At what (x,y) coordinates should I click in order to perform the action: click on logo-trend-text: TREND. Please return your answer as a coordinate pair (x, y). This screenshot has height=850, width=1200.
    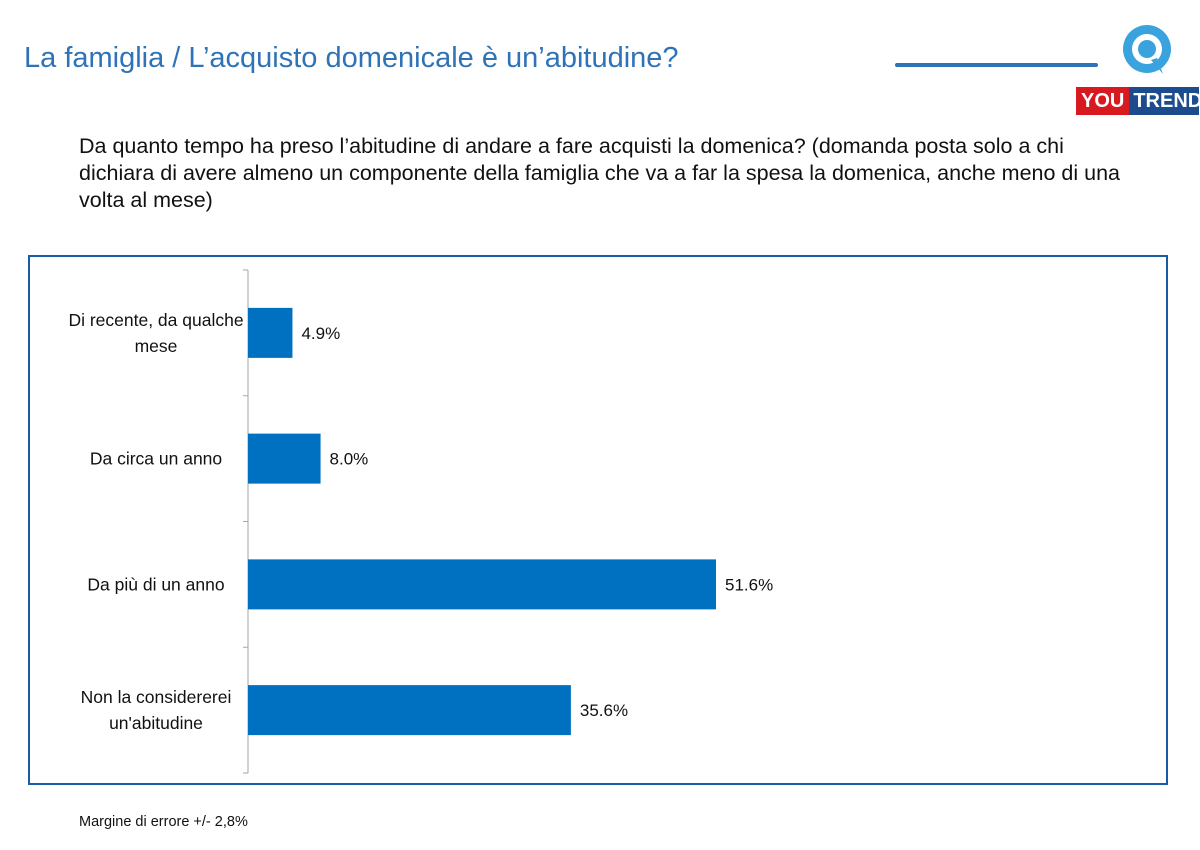
    Looking at the image, I should click on (1164, 101).